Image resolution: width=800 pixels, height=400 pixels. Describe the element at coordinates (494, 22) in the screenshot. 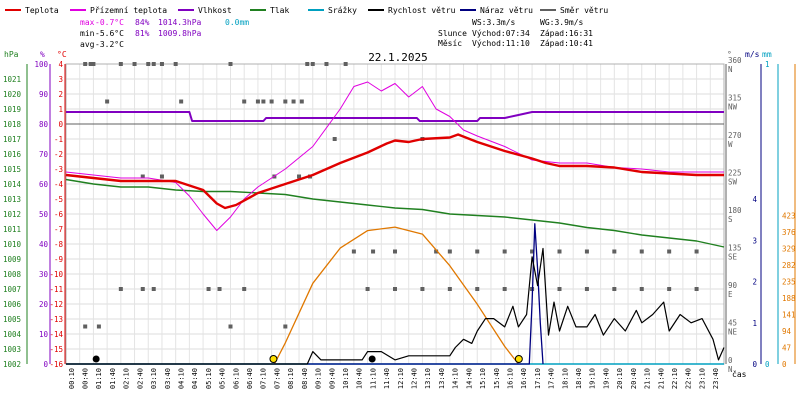

I see `wind-speed-stat: WS:3.3m/s` at that location.